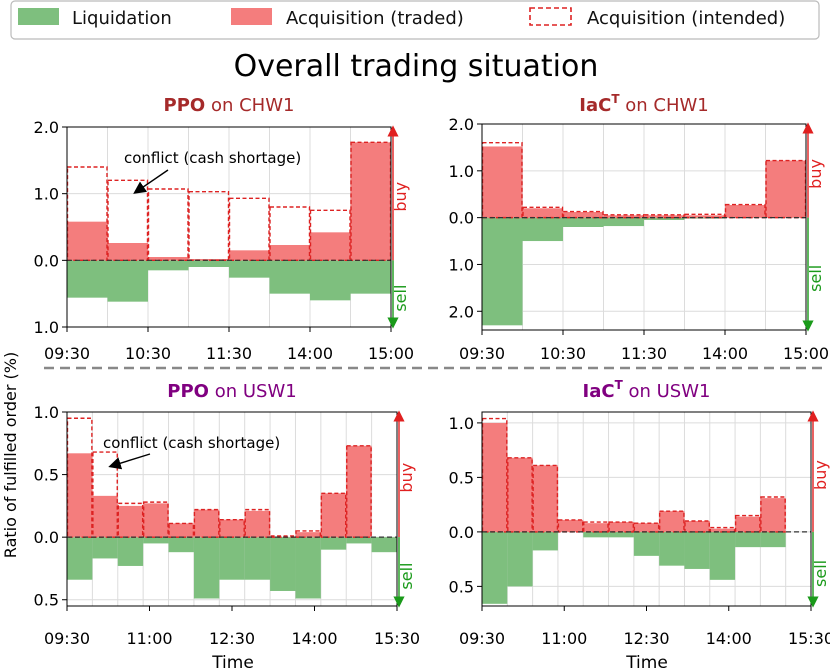  What do you see at coordinates (185, 105) in the screenshot?
I see `panel-title-method: PPO` at bounding box center [185, 105].